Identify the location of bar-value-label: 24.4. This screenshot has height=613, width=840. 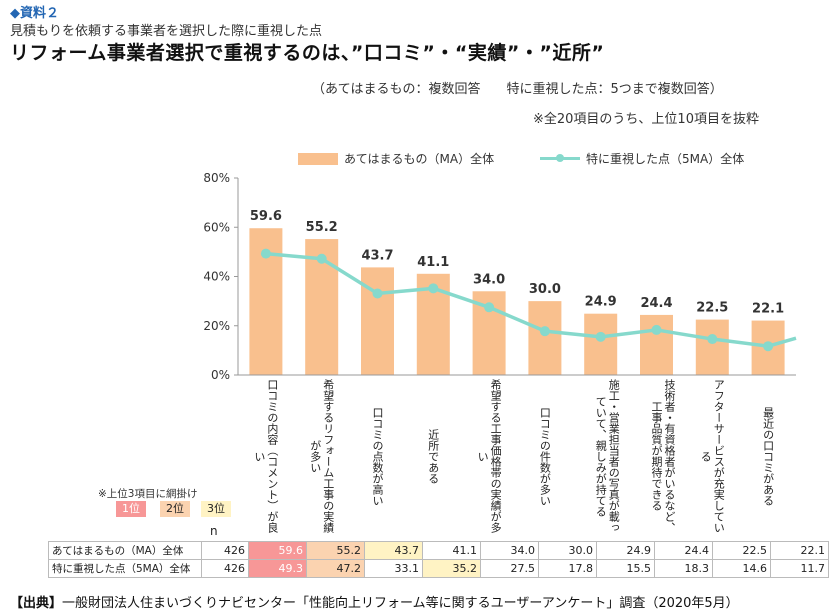
(656, 303).